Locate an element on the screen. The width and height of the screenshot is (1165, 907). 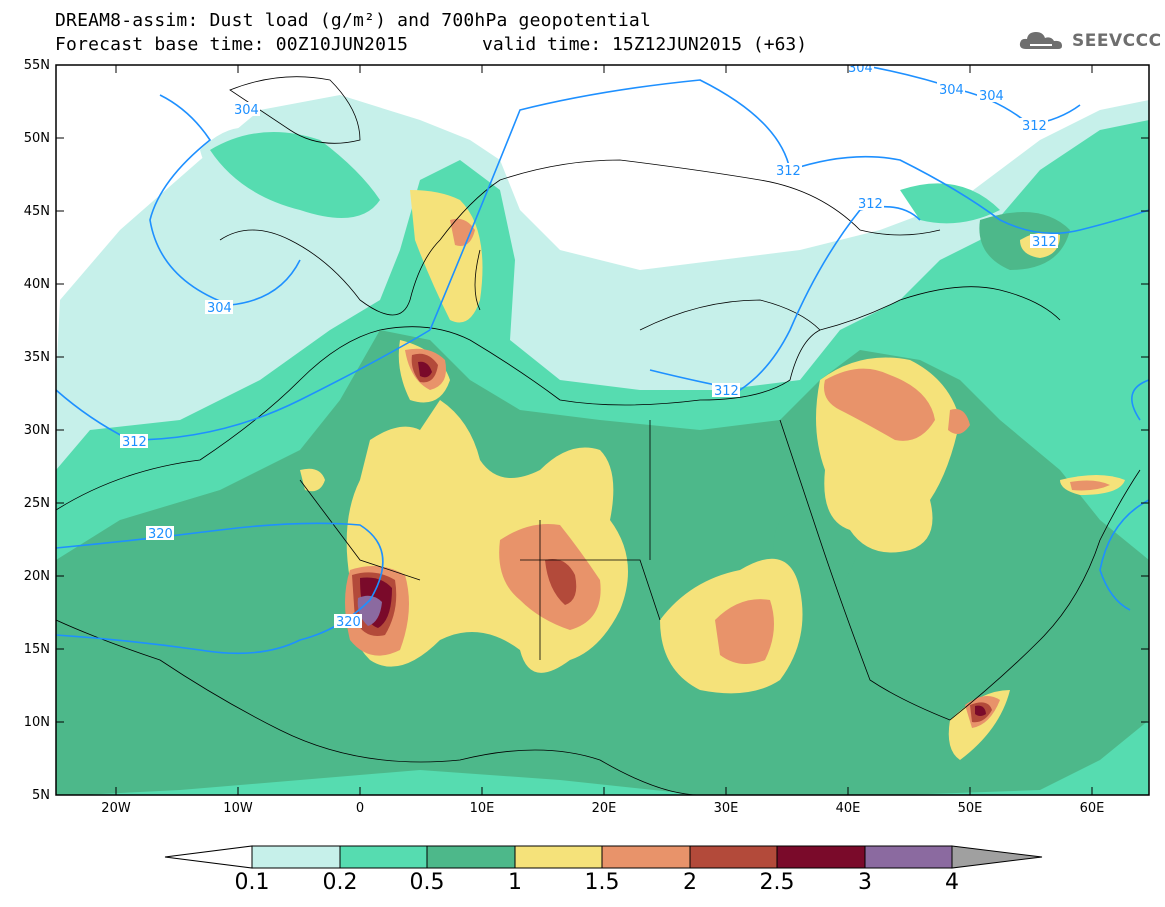
colorbar-label: 2.5 is located at coordinates (777, 882).